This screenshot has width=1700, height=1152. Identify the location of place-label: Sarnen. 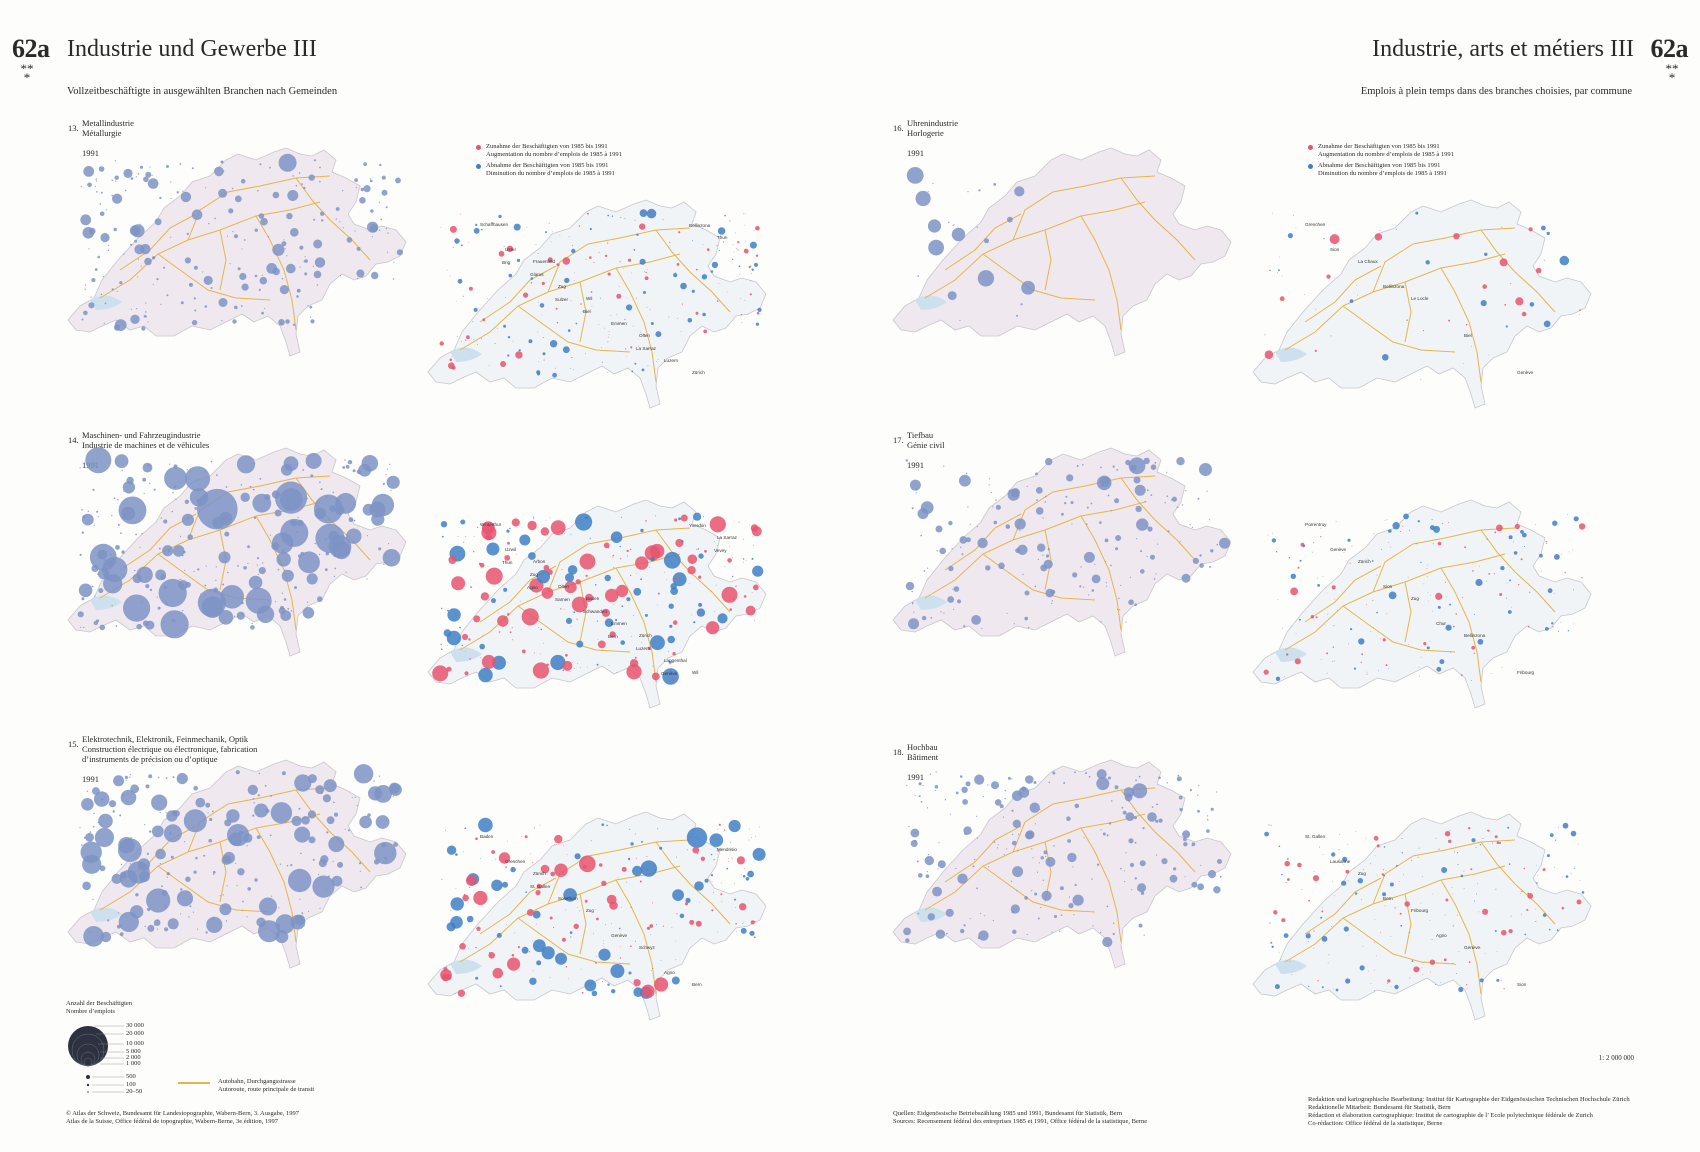
(562, 599).